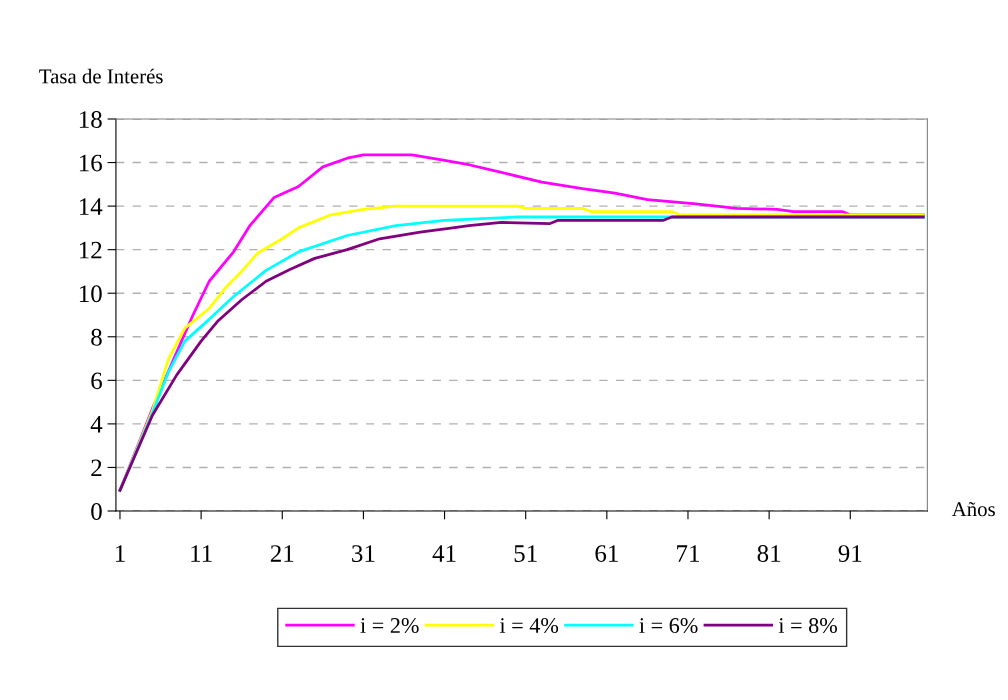 The width and height of the screenshot is (1008, 700). Describe the element at coordinates (529, 626) in the screenshot. I see `legend-label: i = 4%` at that location.